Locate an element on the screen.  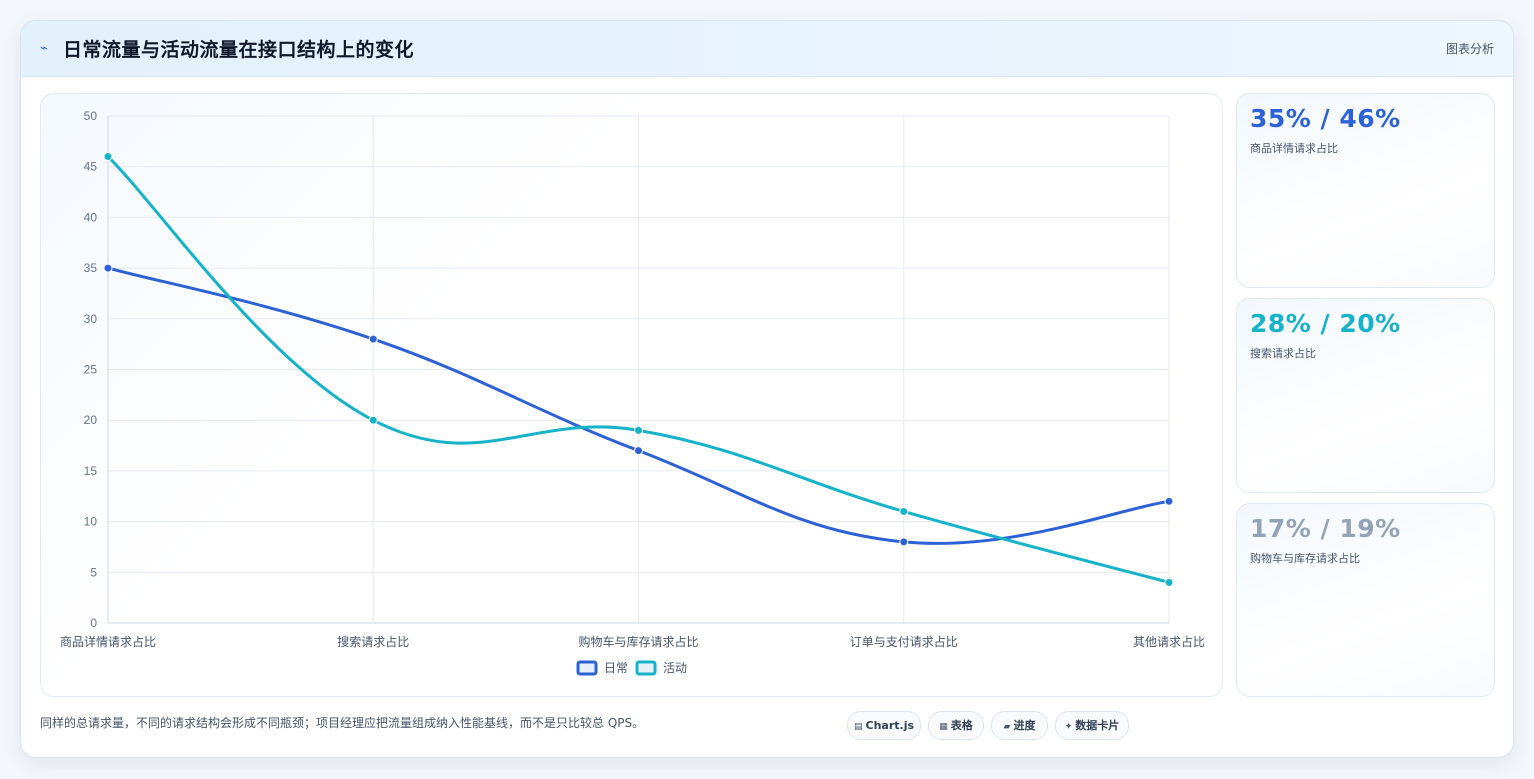
table-icon: ▦ is located at coordinates (943, 727).